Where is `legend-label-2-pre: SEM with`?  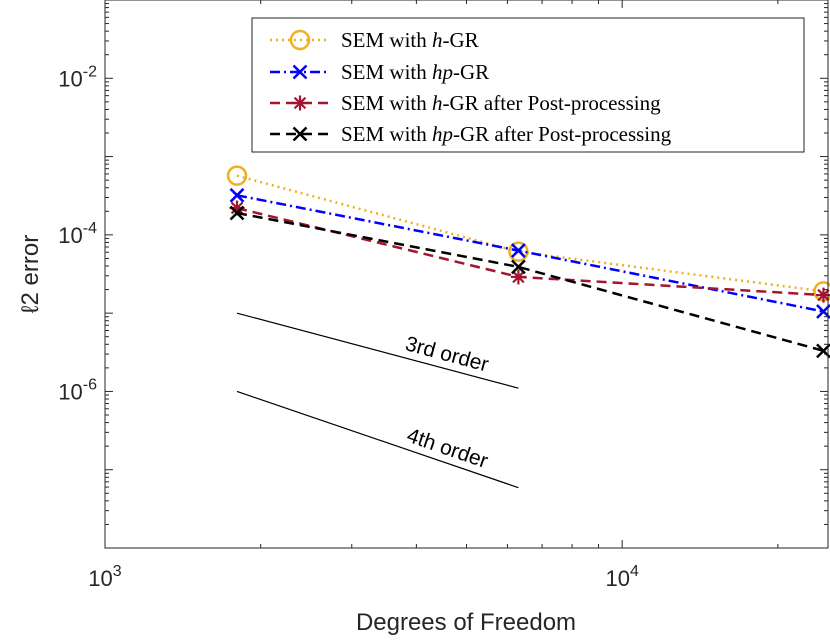 legend-label-2-pre: SEM with is located at coordinates (386, 72).